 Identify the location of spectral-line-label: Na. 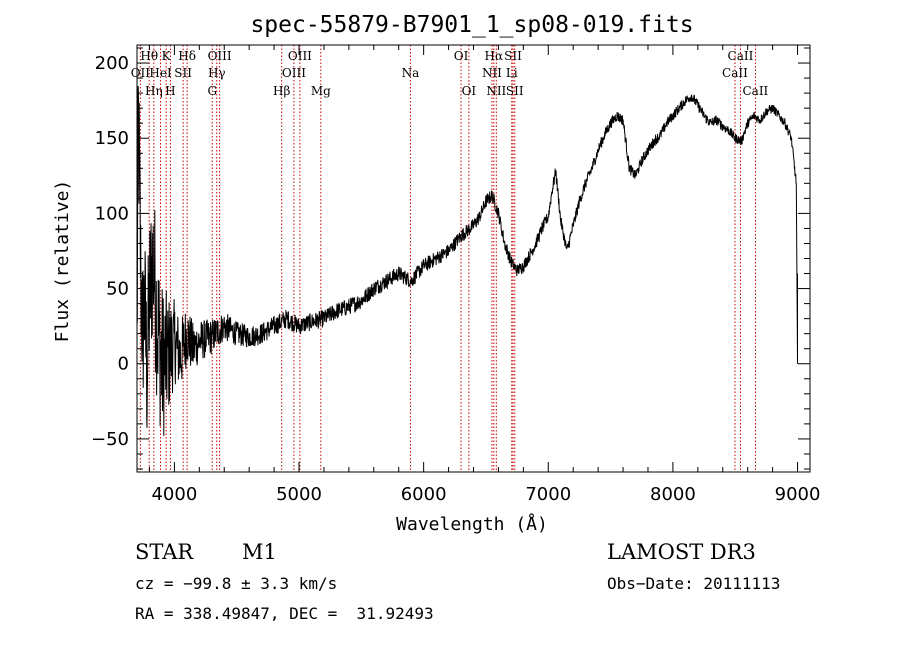
(411, 73).